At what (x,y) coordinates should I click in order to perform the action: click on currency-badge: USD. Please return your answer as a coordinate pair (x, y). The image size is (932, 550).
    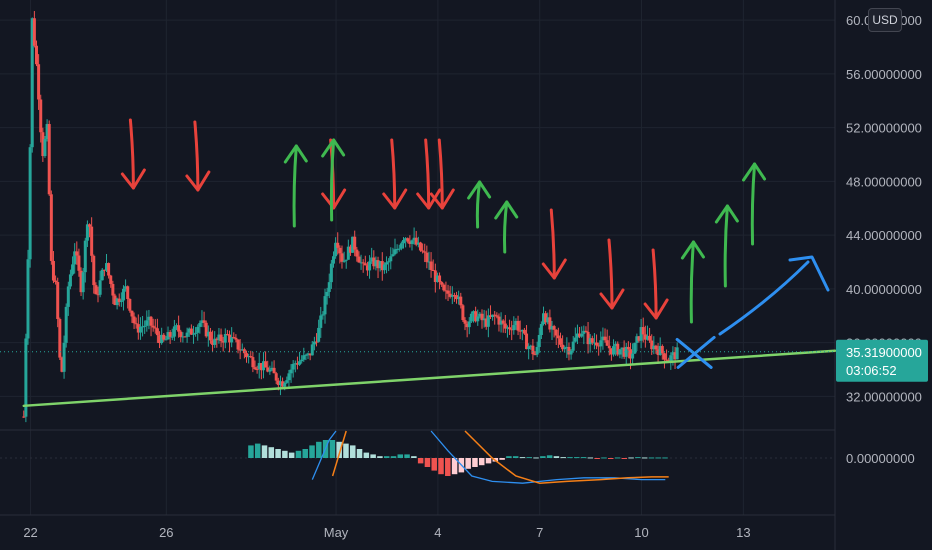
    Looking at the image, I should click on (885, 20).